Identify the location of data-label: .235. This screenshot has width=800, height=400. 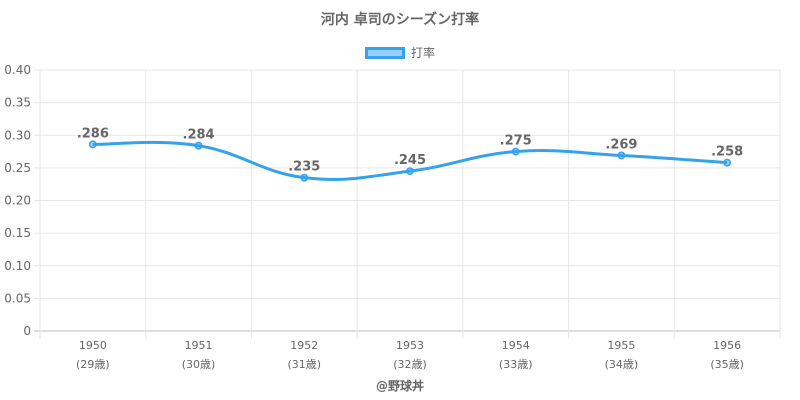
(304, 167).